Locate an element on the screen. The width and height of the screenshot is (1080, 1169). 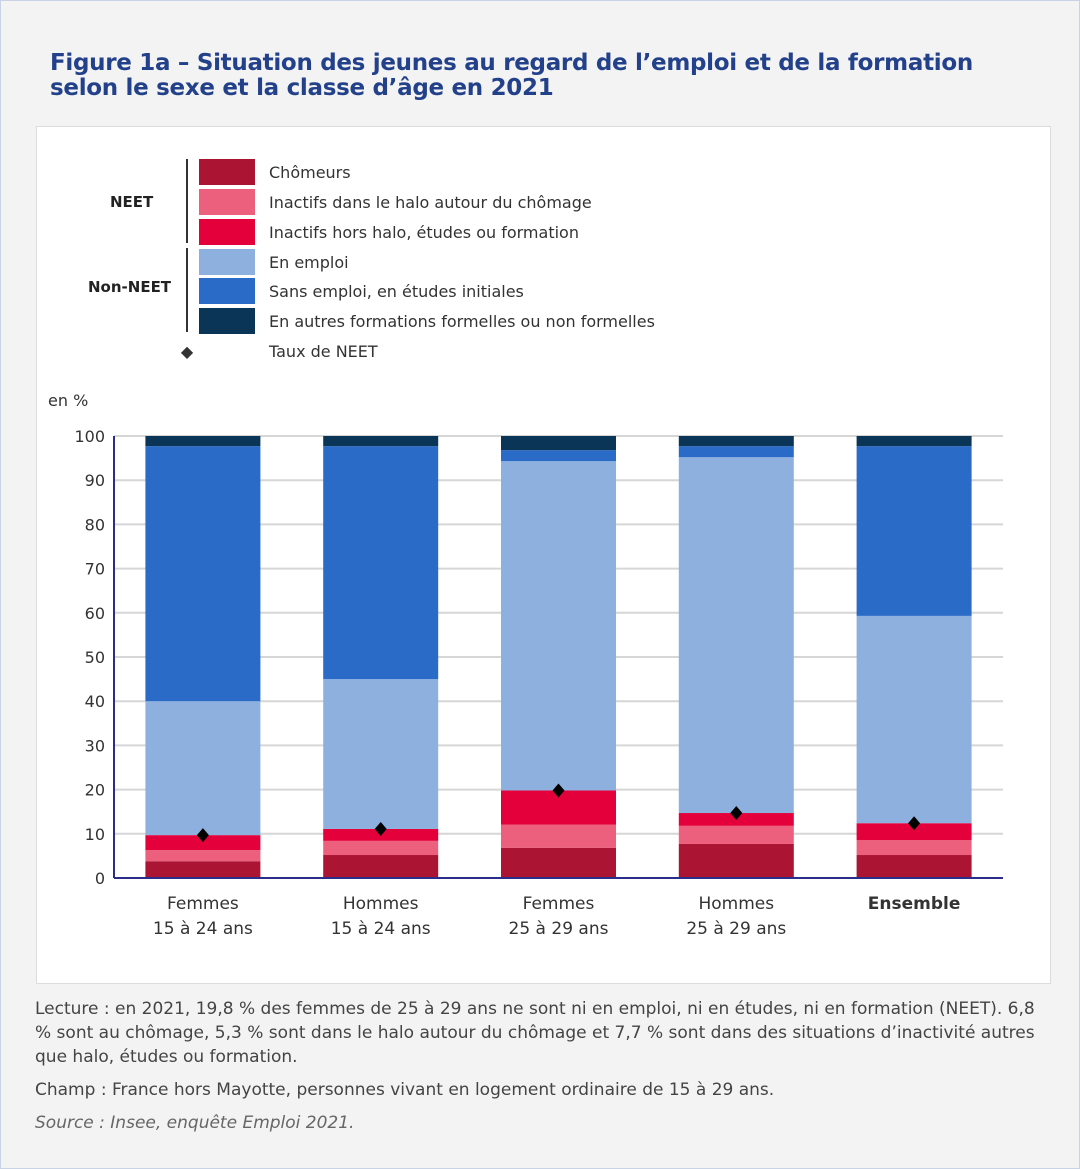
legend-group-neet: NEET is located at coordinates (132, 202).